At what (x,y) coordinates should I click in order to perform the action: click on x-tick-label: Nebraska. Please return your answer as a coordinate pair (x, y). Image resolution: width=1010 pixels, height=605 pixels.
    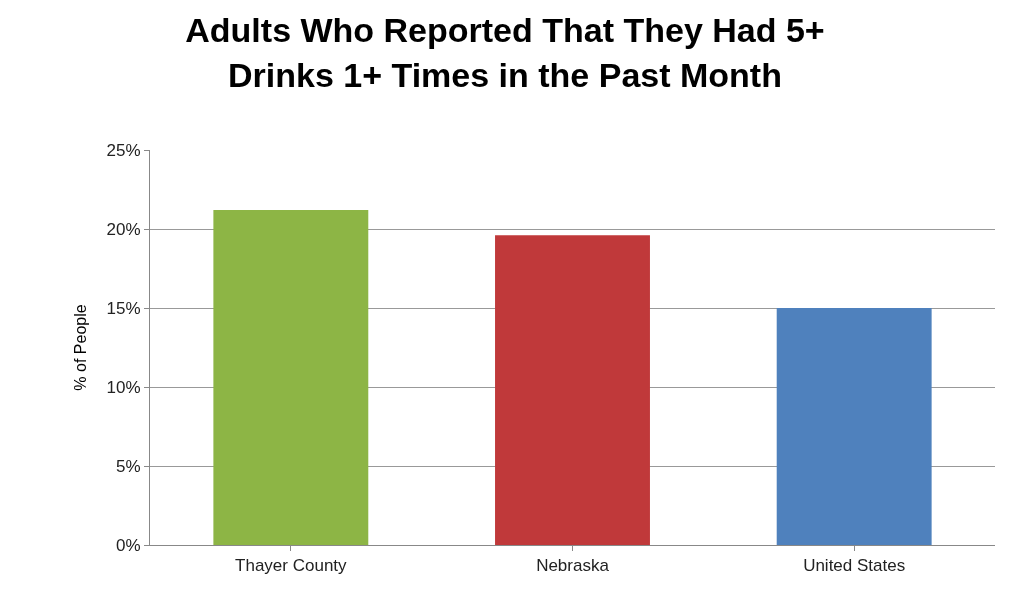
    Looking at the image, I should click on (573, 566).